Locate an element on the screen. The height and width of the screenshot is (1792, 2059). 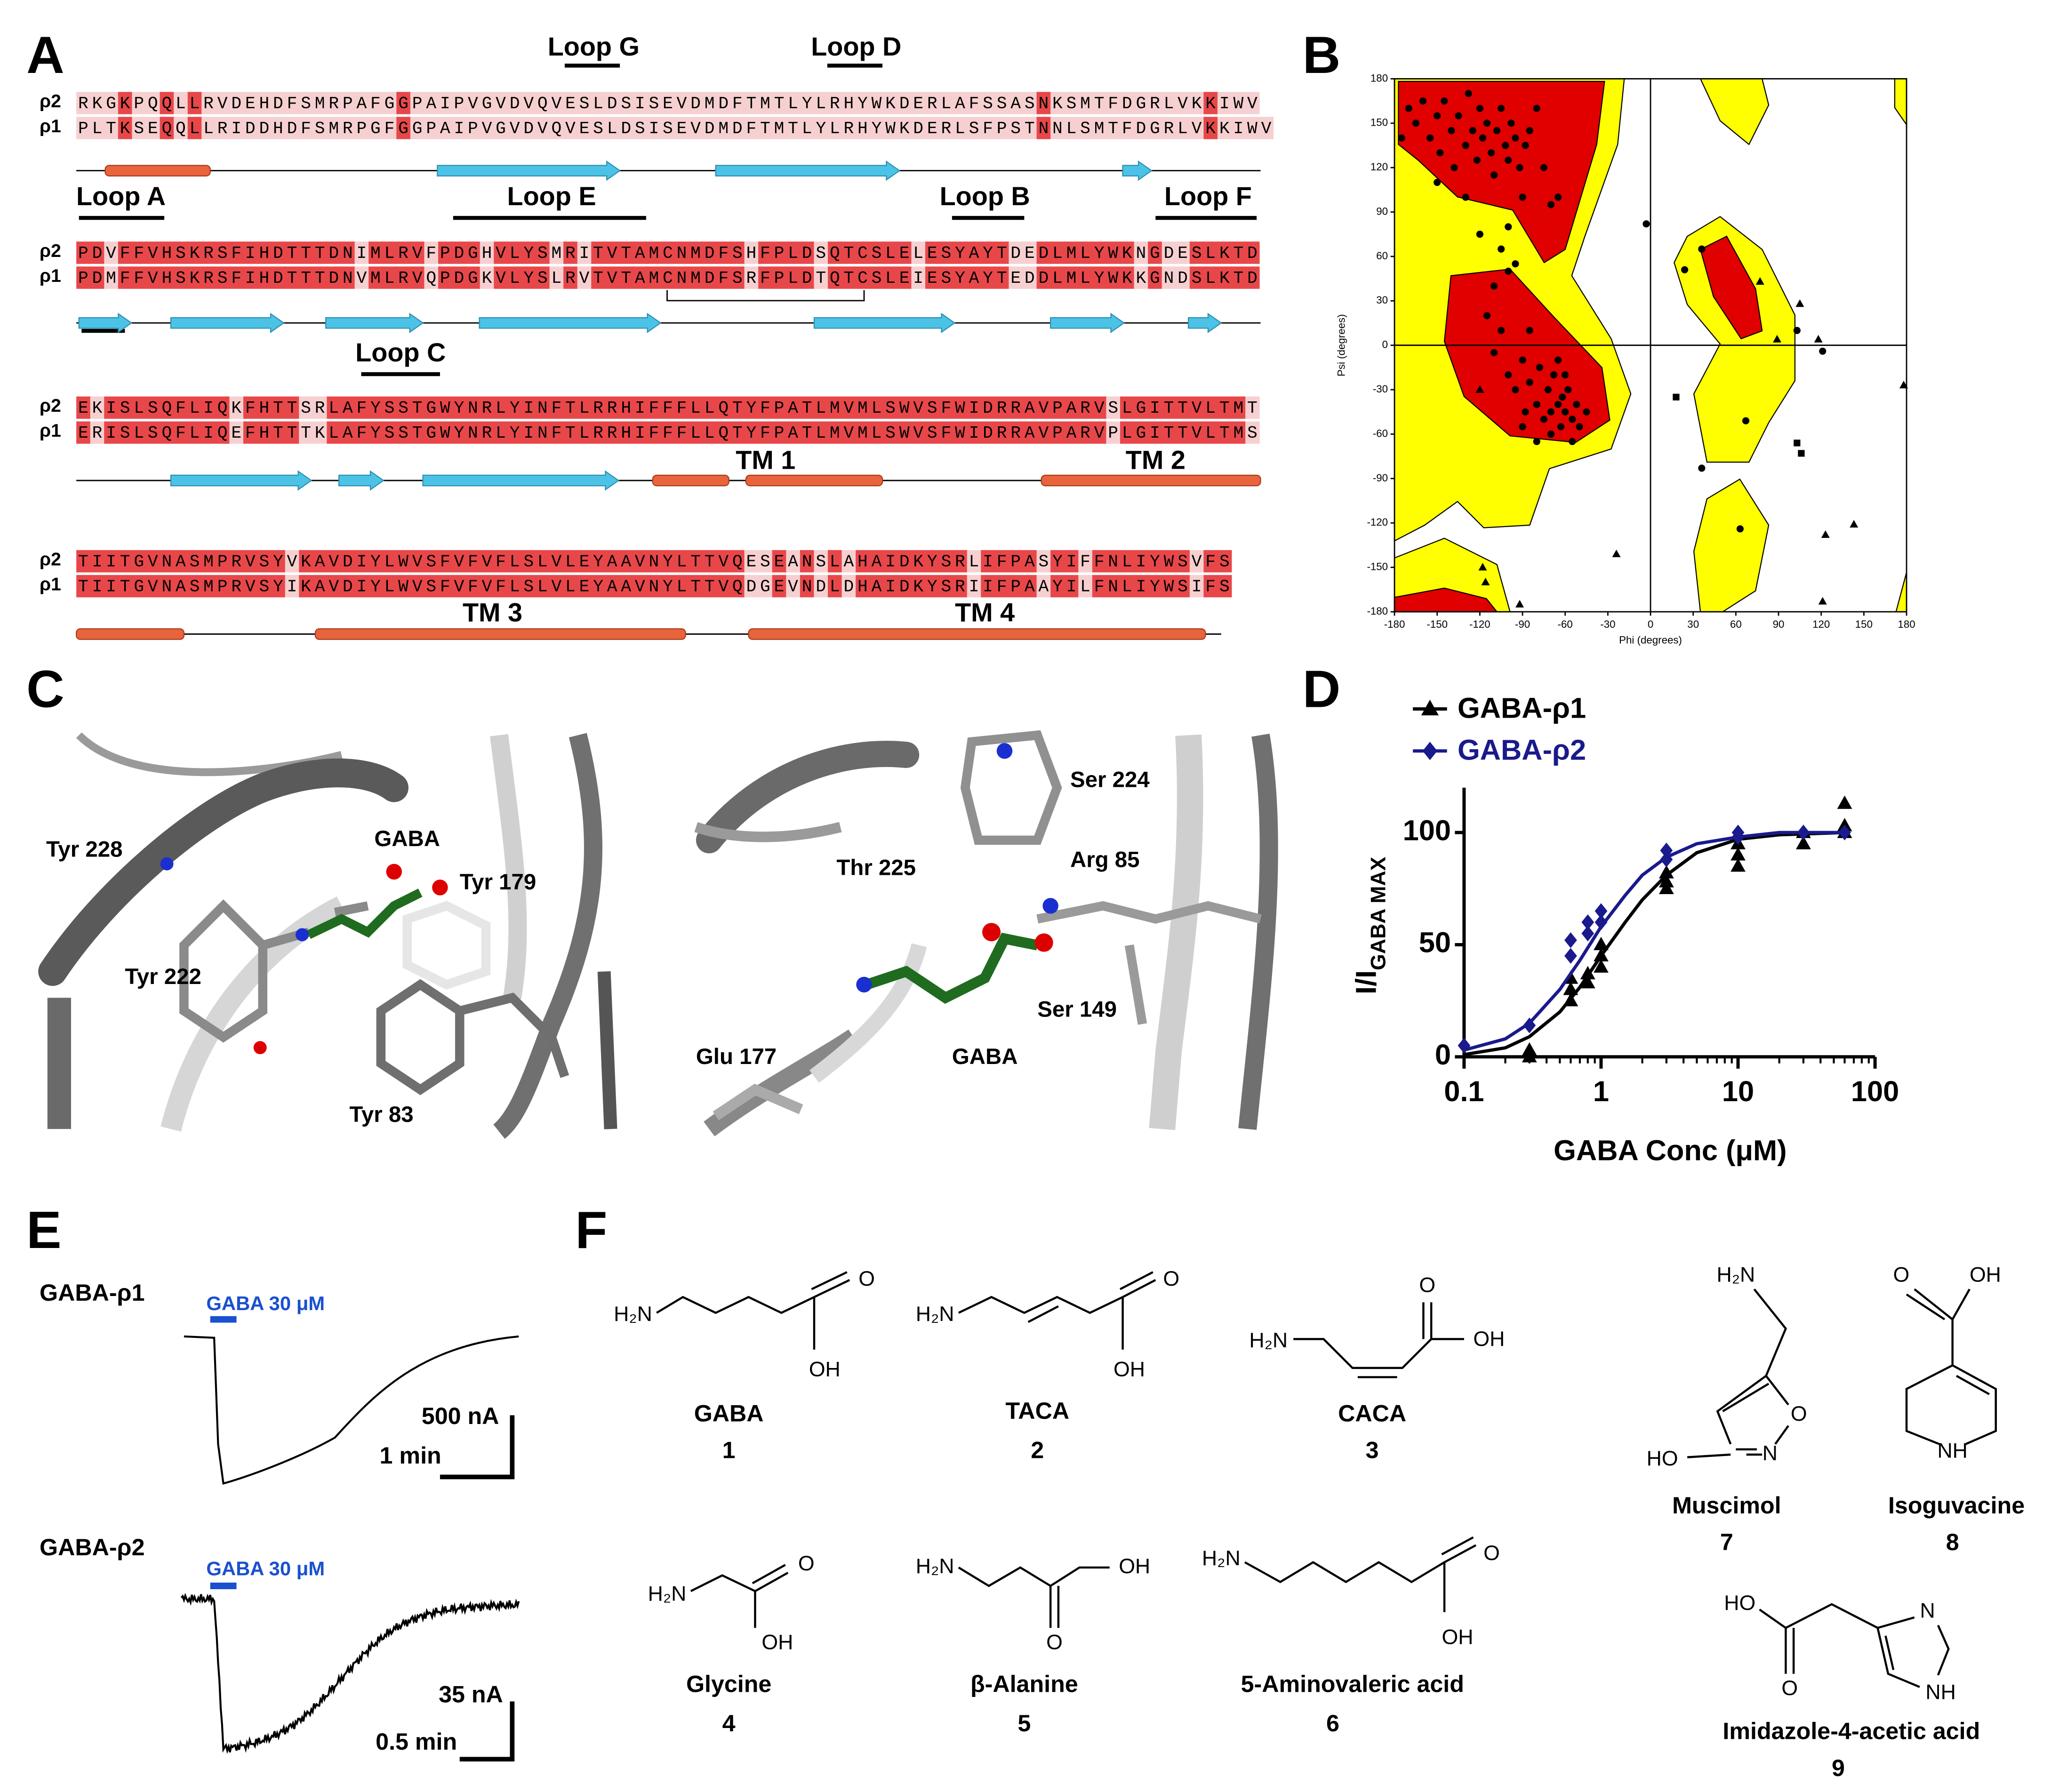
loop-label: Loop E is located at coordinates (552, 196).